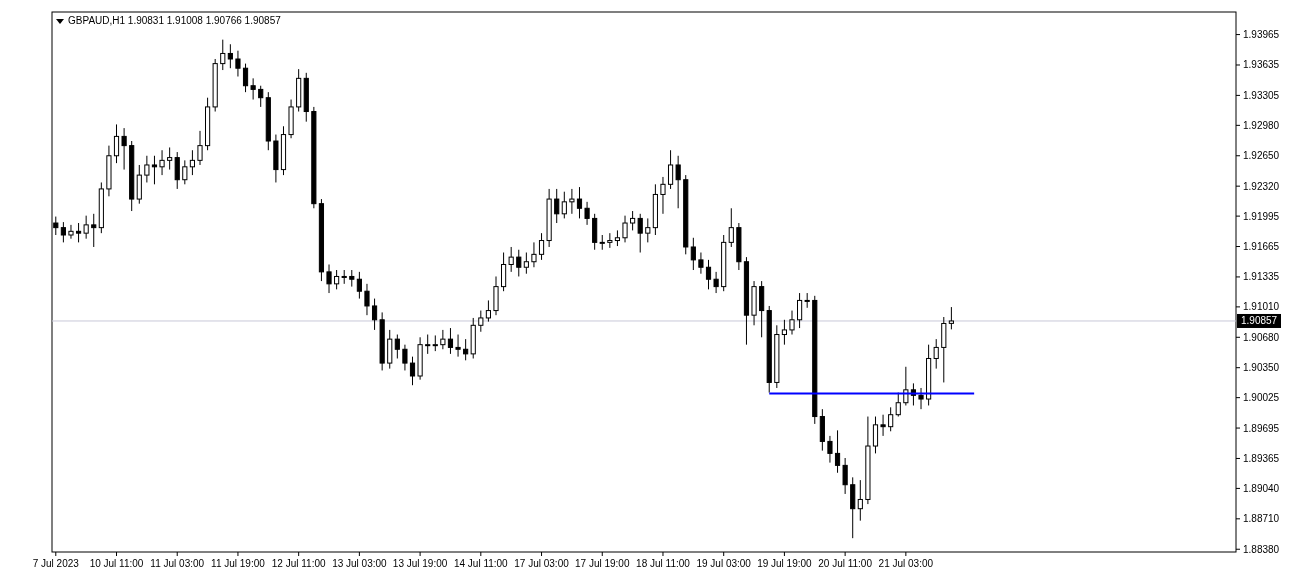 The image size is (1290, 578). Describe the element at coordinates (298, 563) in the screenshot. I see `x-tick-label: 12 Jul 11:00` at that location.